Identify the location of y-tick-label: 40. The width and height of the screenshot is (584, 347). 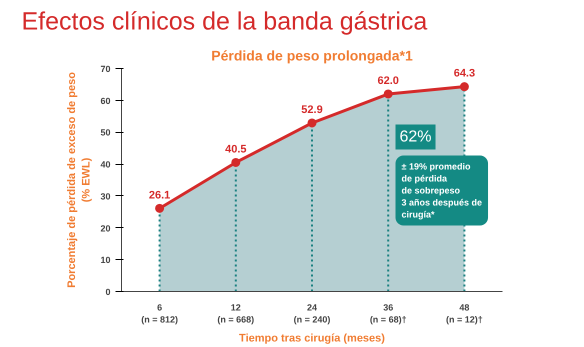
(105, 165).